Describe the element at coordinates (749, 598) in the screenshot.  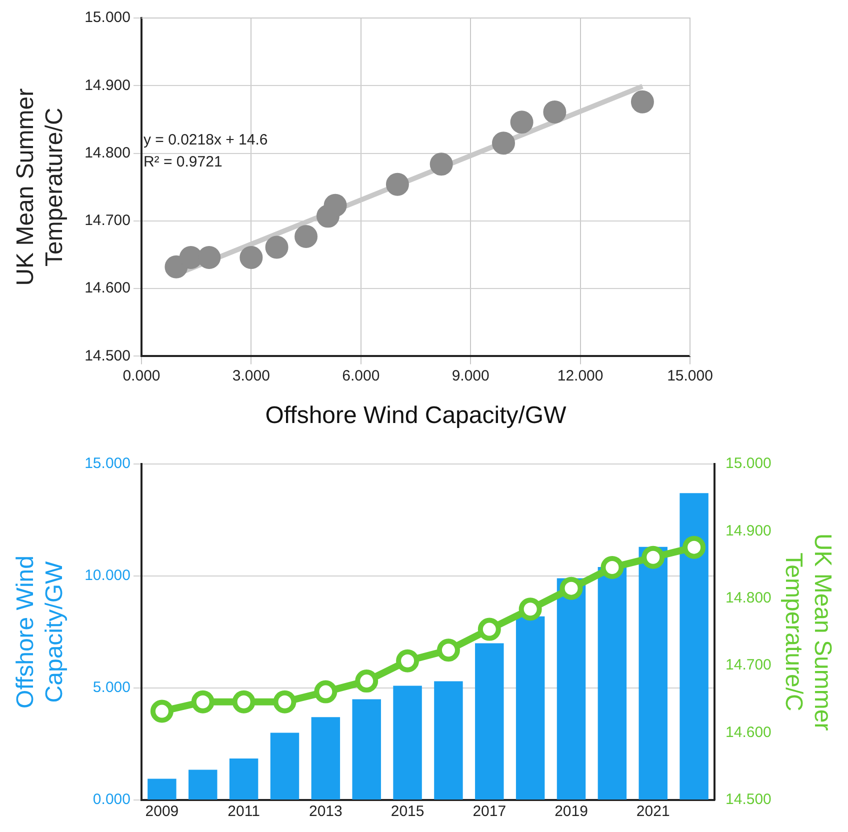
I see `y2-tick-label: 14.800` at that location.